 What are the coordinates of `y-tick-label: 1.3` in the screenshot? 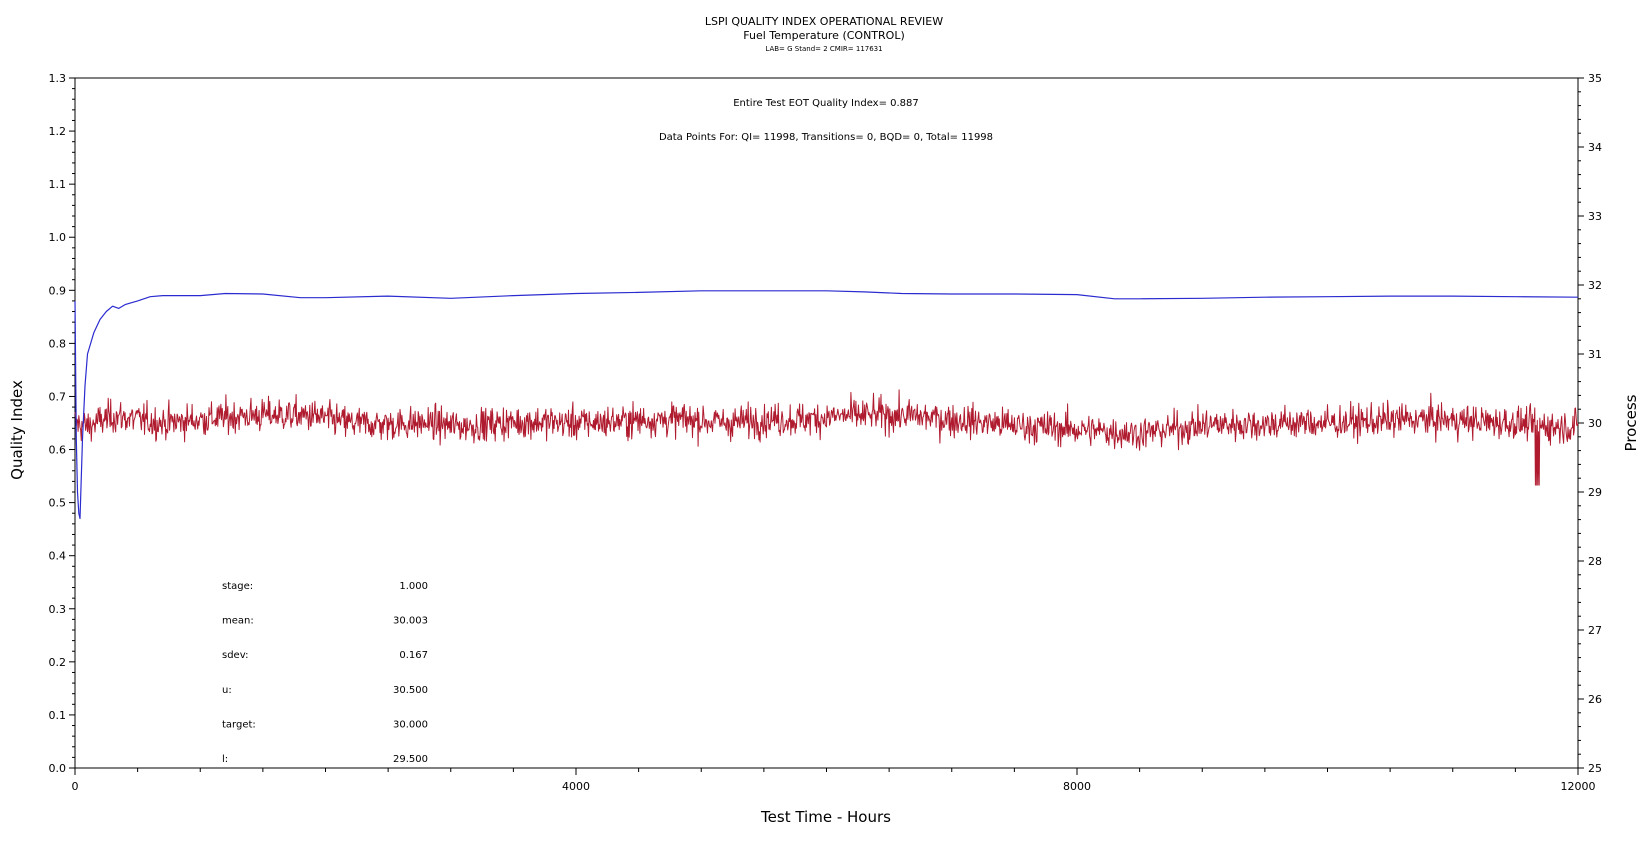 It's located at (58, 78).